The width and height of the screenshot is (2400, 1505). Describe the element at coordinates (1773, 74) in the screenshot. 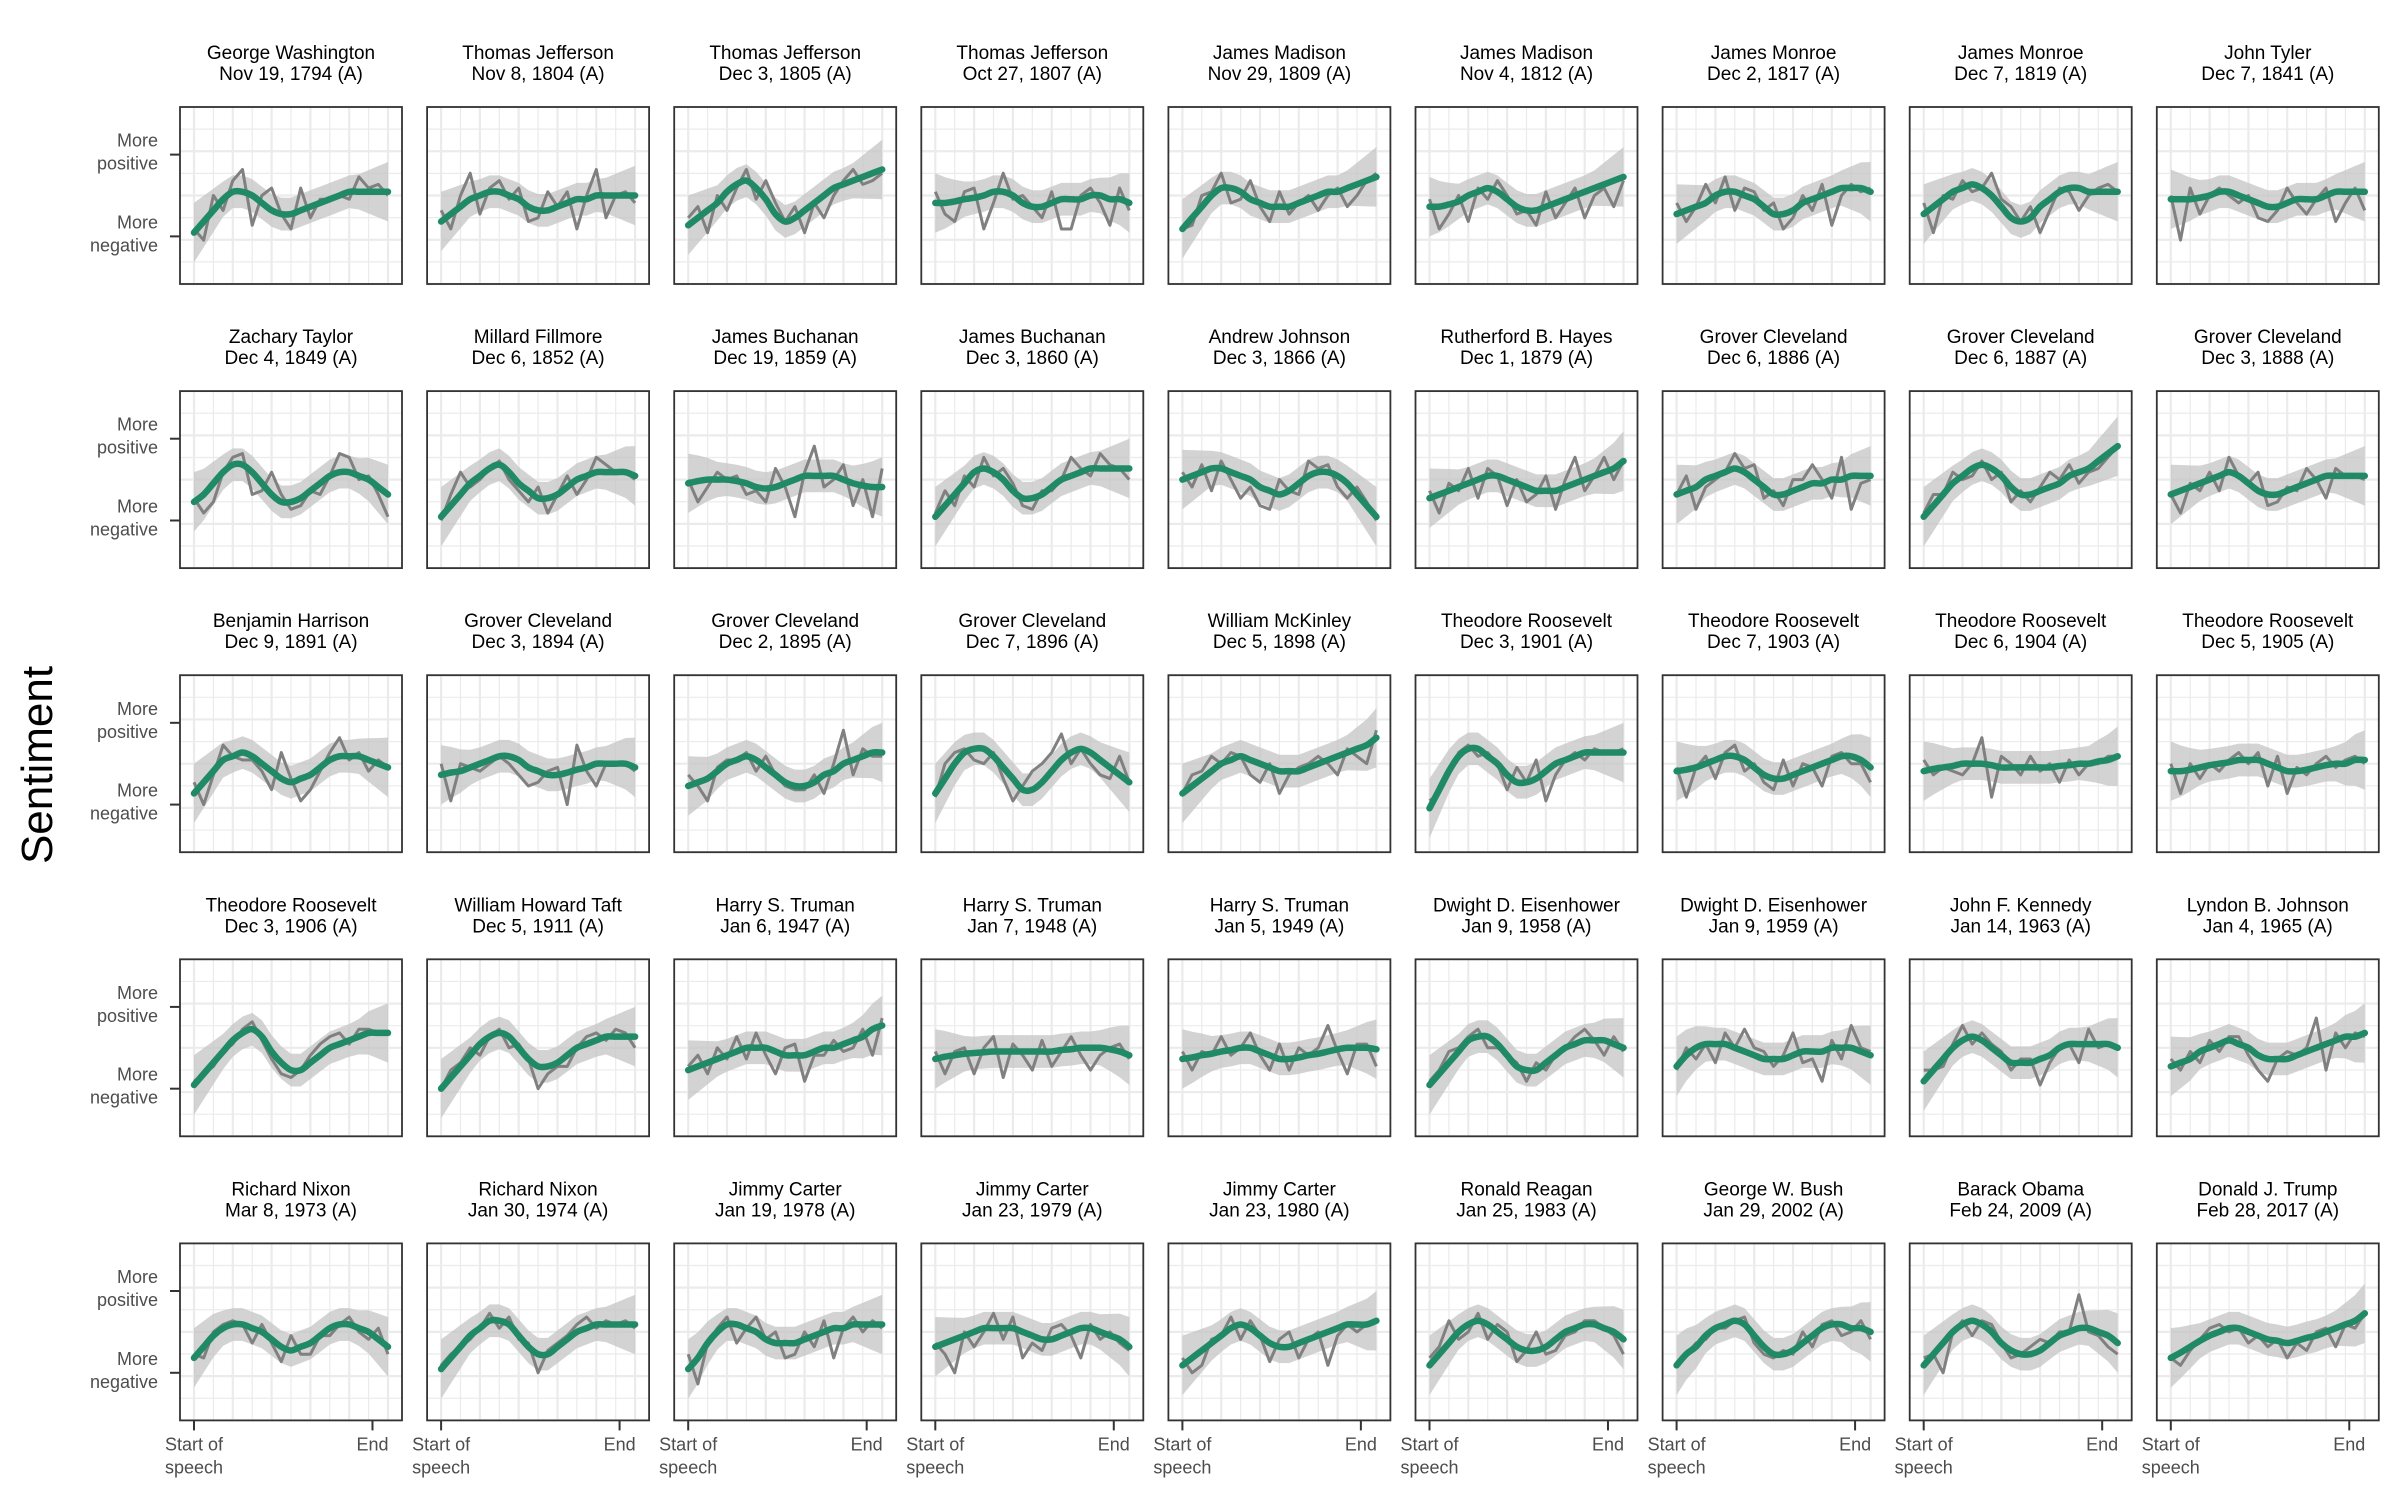

I see `panel-date: Dec 2, 1817 (A)` at that location.